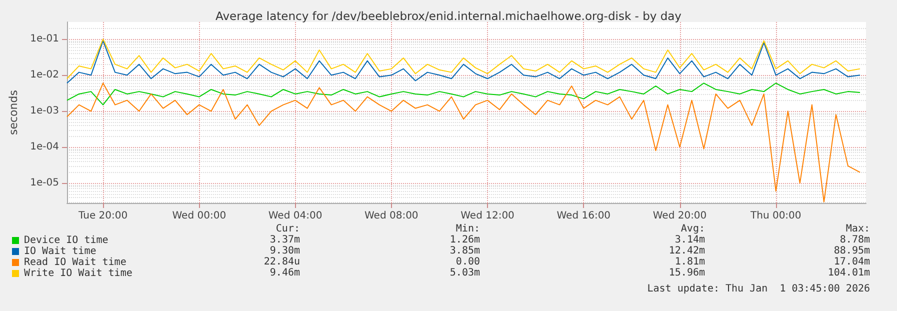 The image size is (897, 311). Describe the element at coordinates (686, 251) in the screenshot. I see `text: 12.42m` at that location.